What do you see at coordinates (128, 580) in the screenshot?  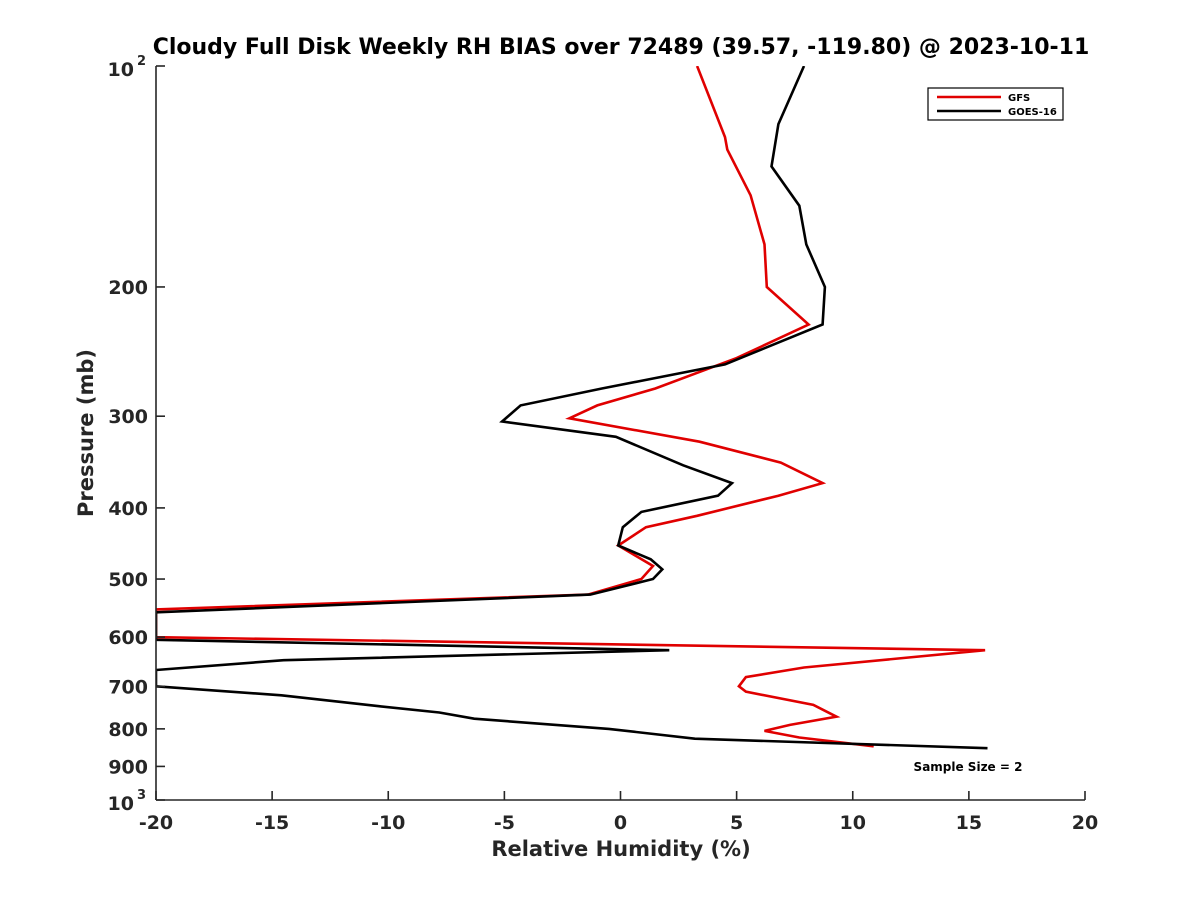 I see `y-tick-label: 500` at bounding box center [128, 580].